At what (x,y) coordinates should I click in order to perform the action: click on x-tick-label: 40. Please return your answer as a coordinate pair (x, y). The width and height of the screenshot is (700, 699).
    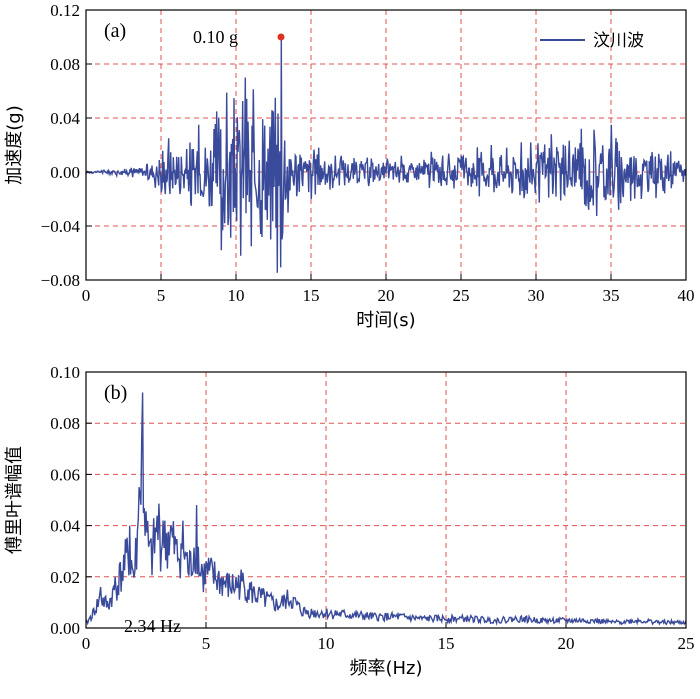
    Looking at the image, I should click on (686, 295).